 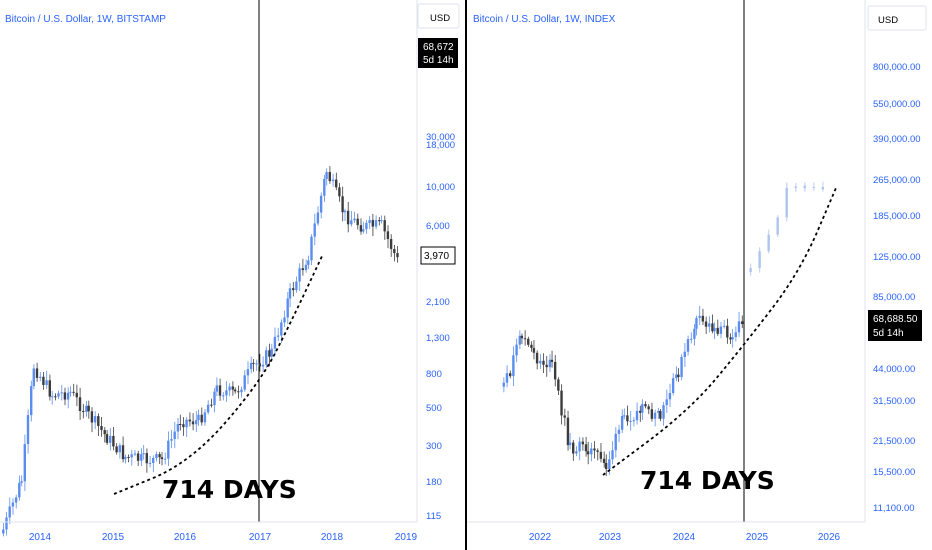 I want to click on y-tick-label: 115, so click(x=433, y=516).